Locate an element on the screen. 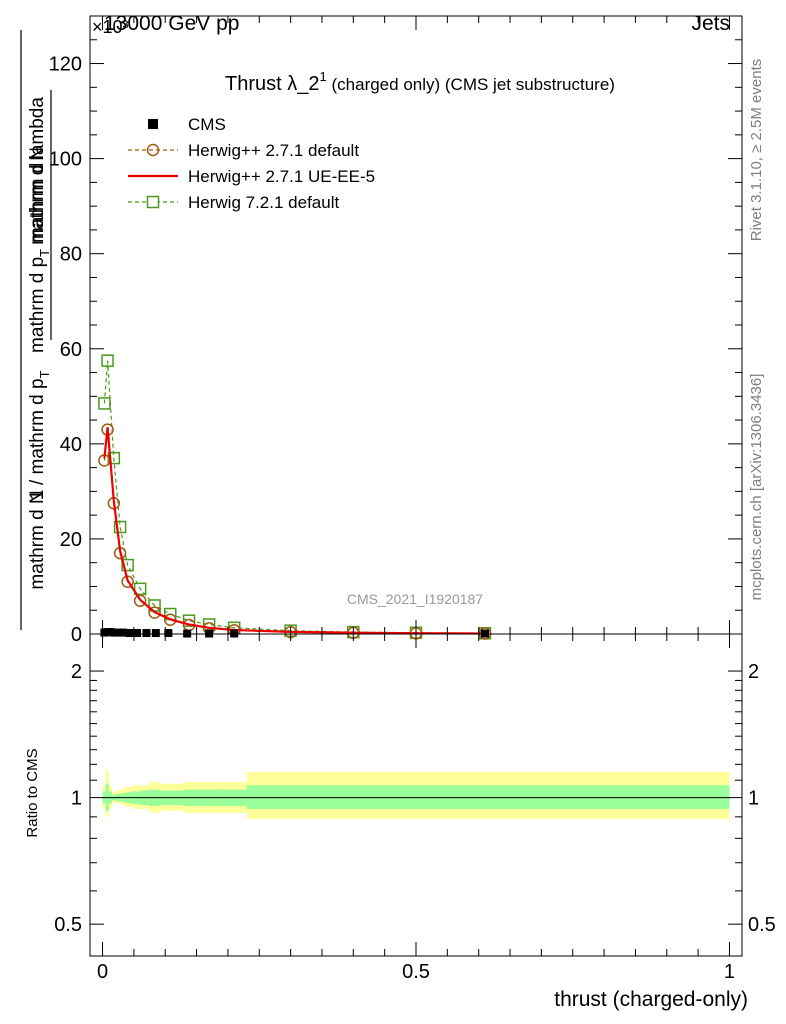 This screenshot has width=786, height=1024. analysis-watermark: CMS_2021_I1920187 is located at coordinates (415, 599).